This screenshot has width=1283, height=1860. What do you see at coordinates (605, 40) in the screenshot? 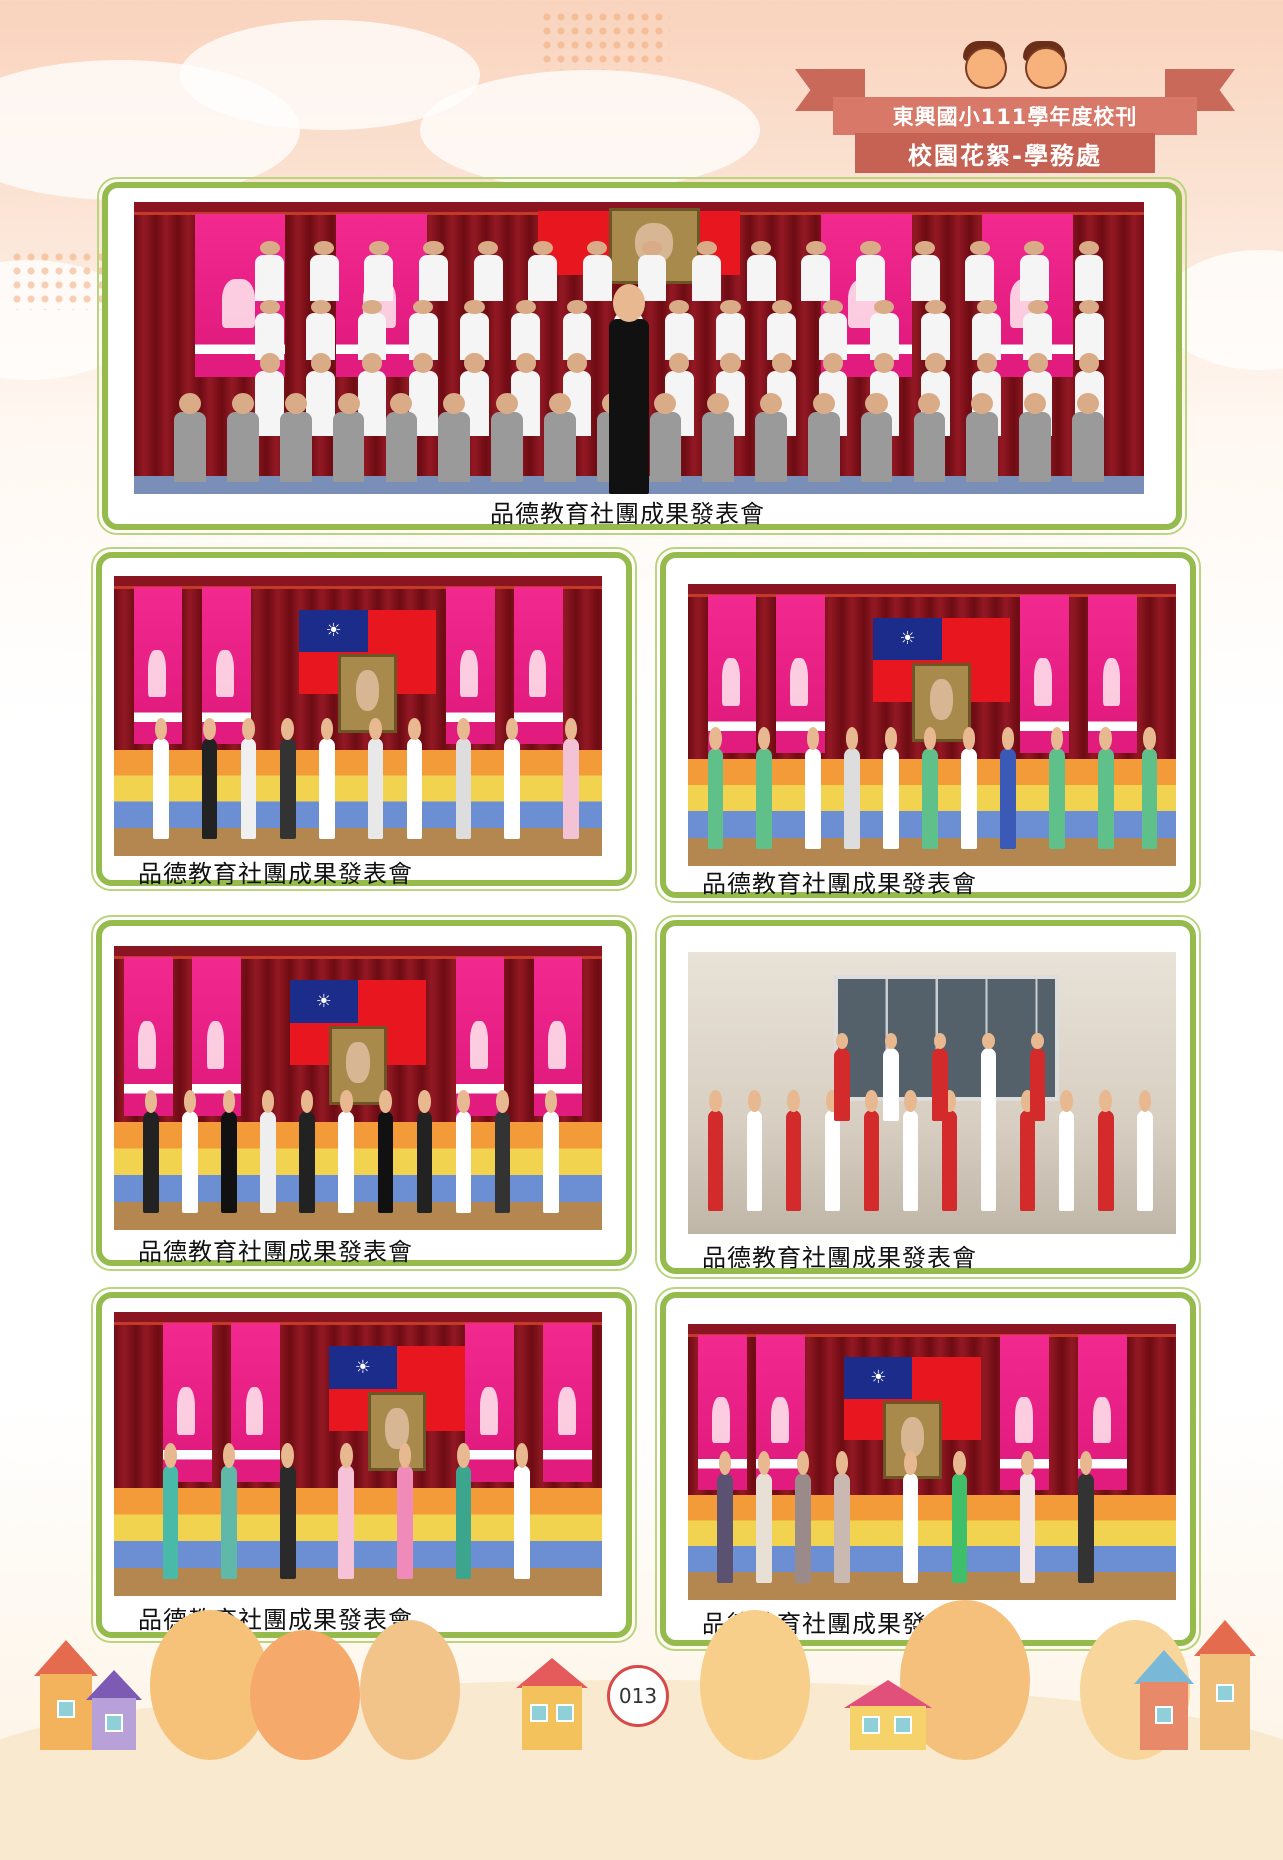
I see `dot-pattern-decoration` at bounding box center [605, 40].